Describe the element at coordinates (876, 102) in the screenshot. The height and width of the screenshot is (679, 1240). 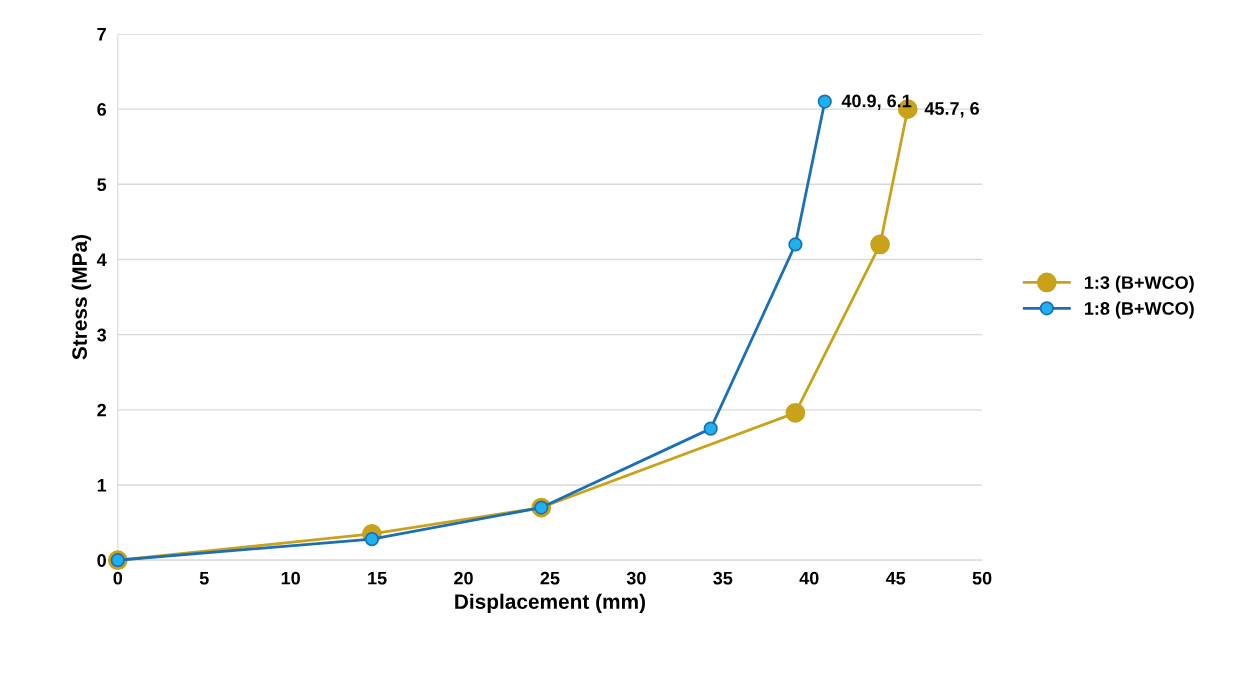
I see `annotation: 40.9, 6.1` at that location.